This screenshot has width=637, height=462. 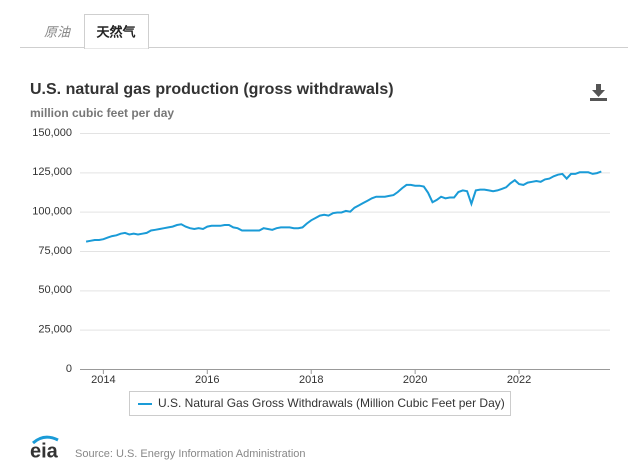 I want to click on series-line, so click(x=343, y=206).